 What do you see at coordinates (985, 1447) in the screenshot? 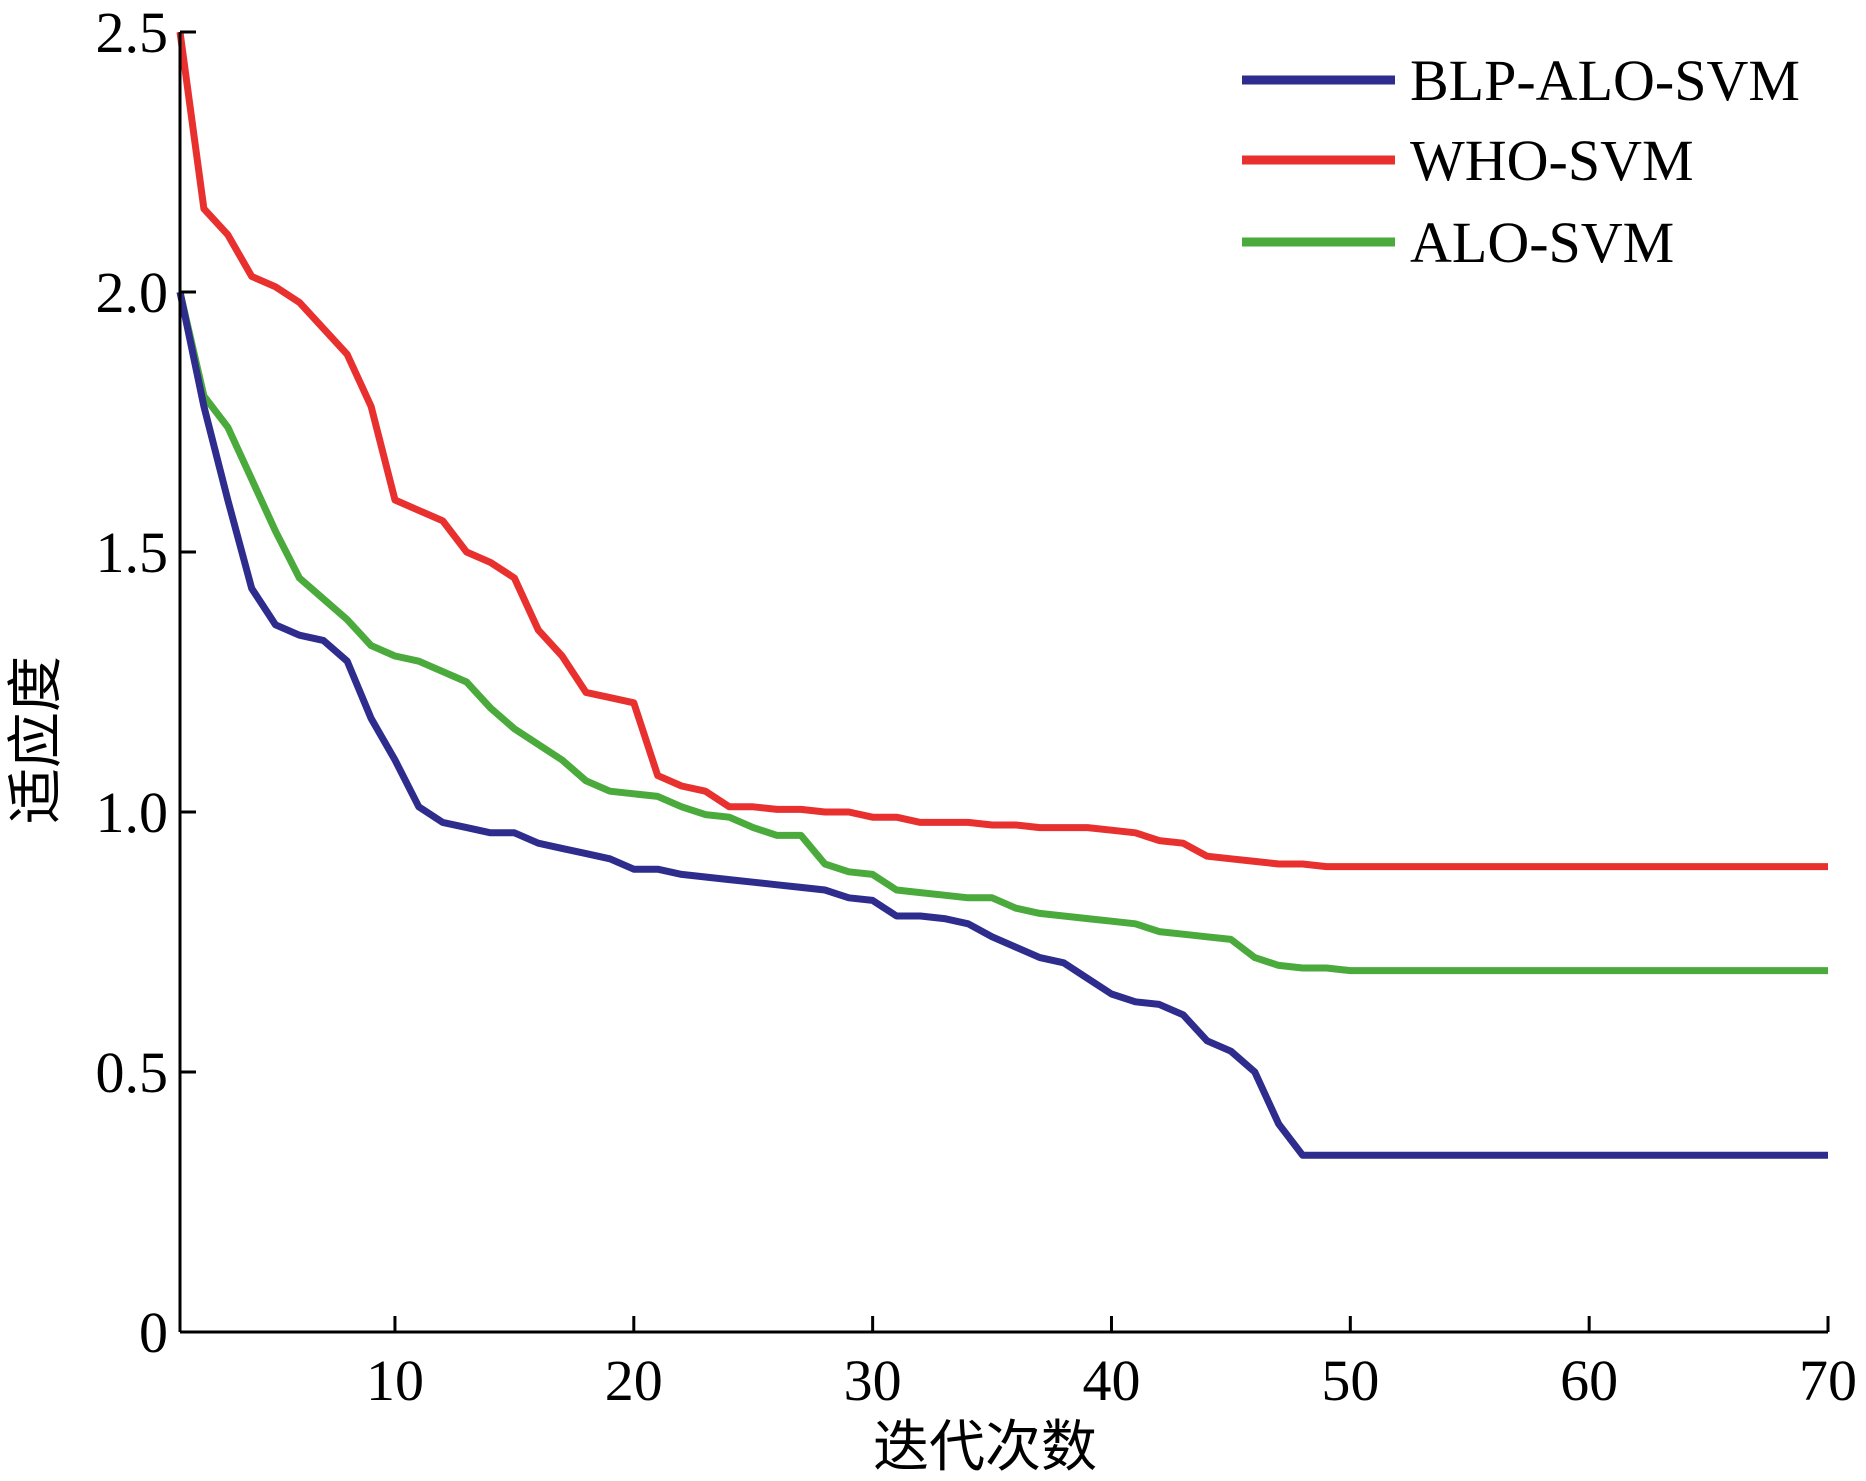
I see `x-axis-title: 迭代次数` at bounding box center [985, 1447].